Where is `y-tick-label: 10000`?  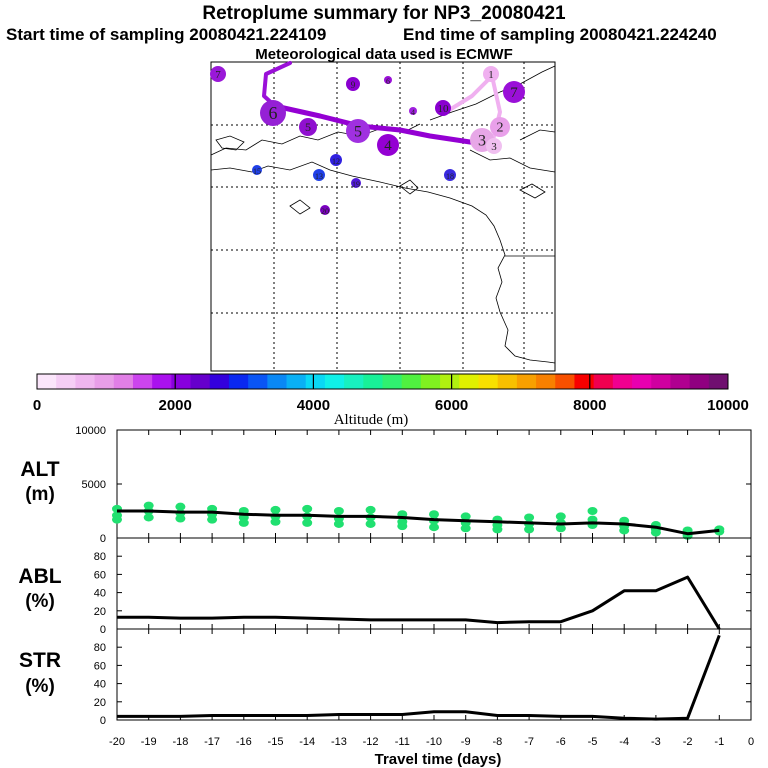 y-tick-label: 10000 is located at coordinates (90, 431).